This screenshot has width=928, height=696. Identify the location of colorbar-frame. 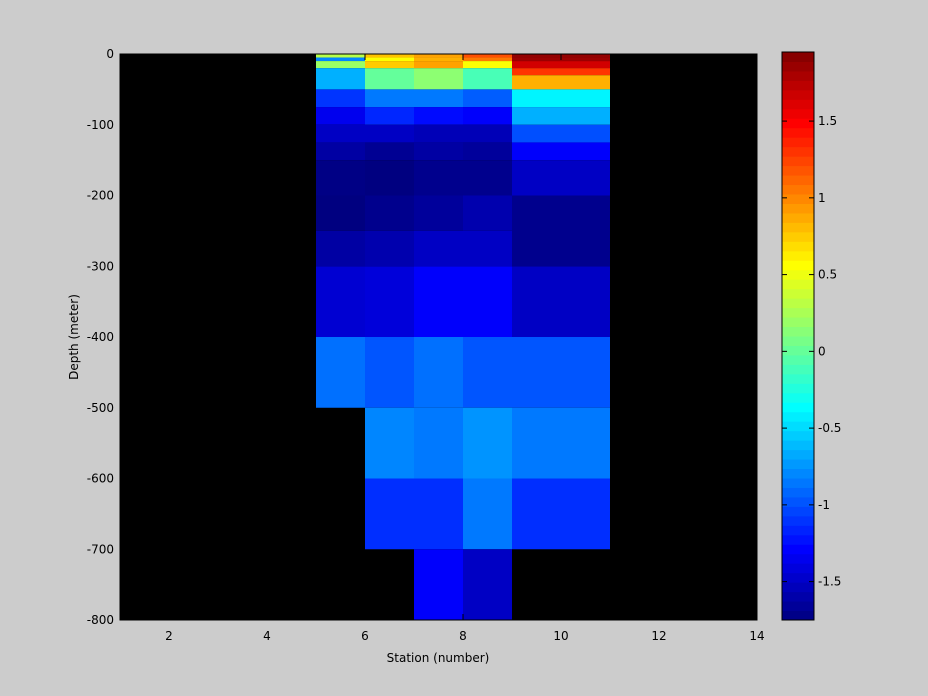
(798, 336).